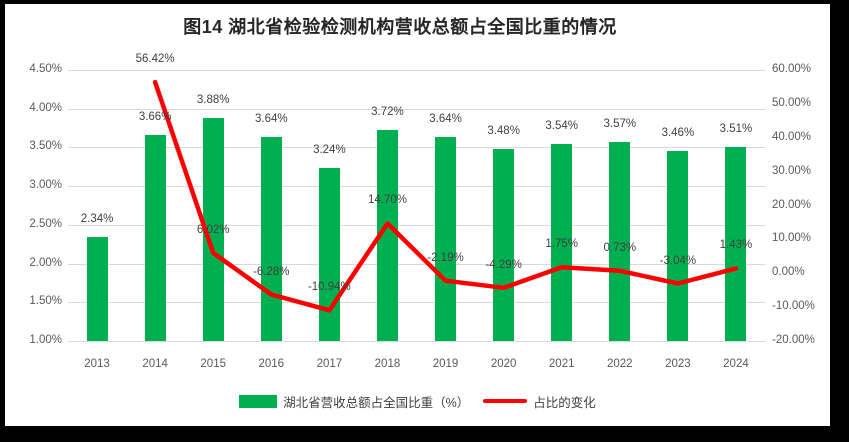 The image size is (849, 442). Describe the element at coordinates (793, 340) in the screenshot. I see `right-axis-tick-label: -20.00%` at that location.